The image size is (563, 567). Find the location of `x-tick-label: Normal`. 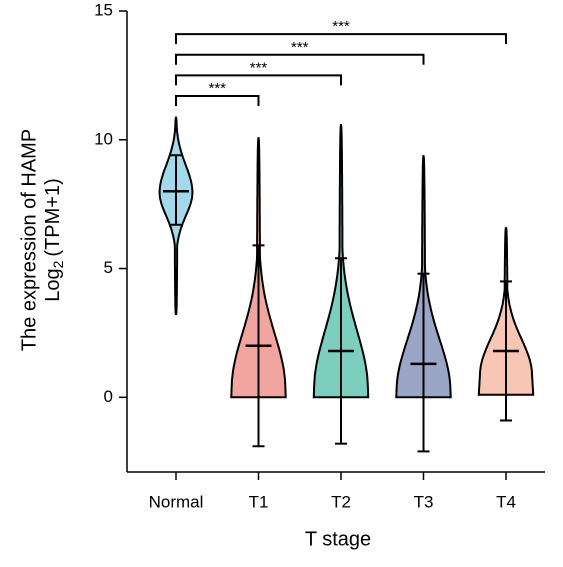

x-tick-label: Normal is located at coordinates (176, 501).